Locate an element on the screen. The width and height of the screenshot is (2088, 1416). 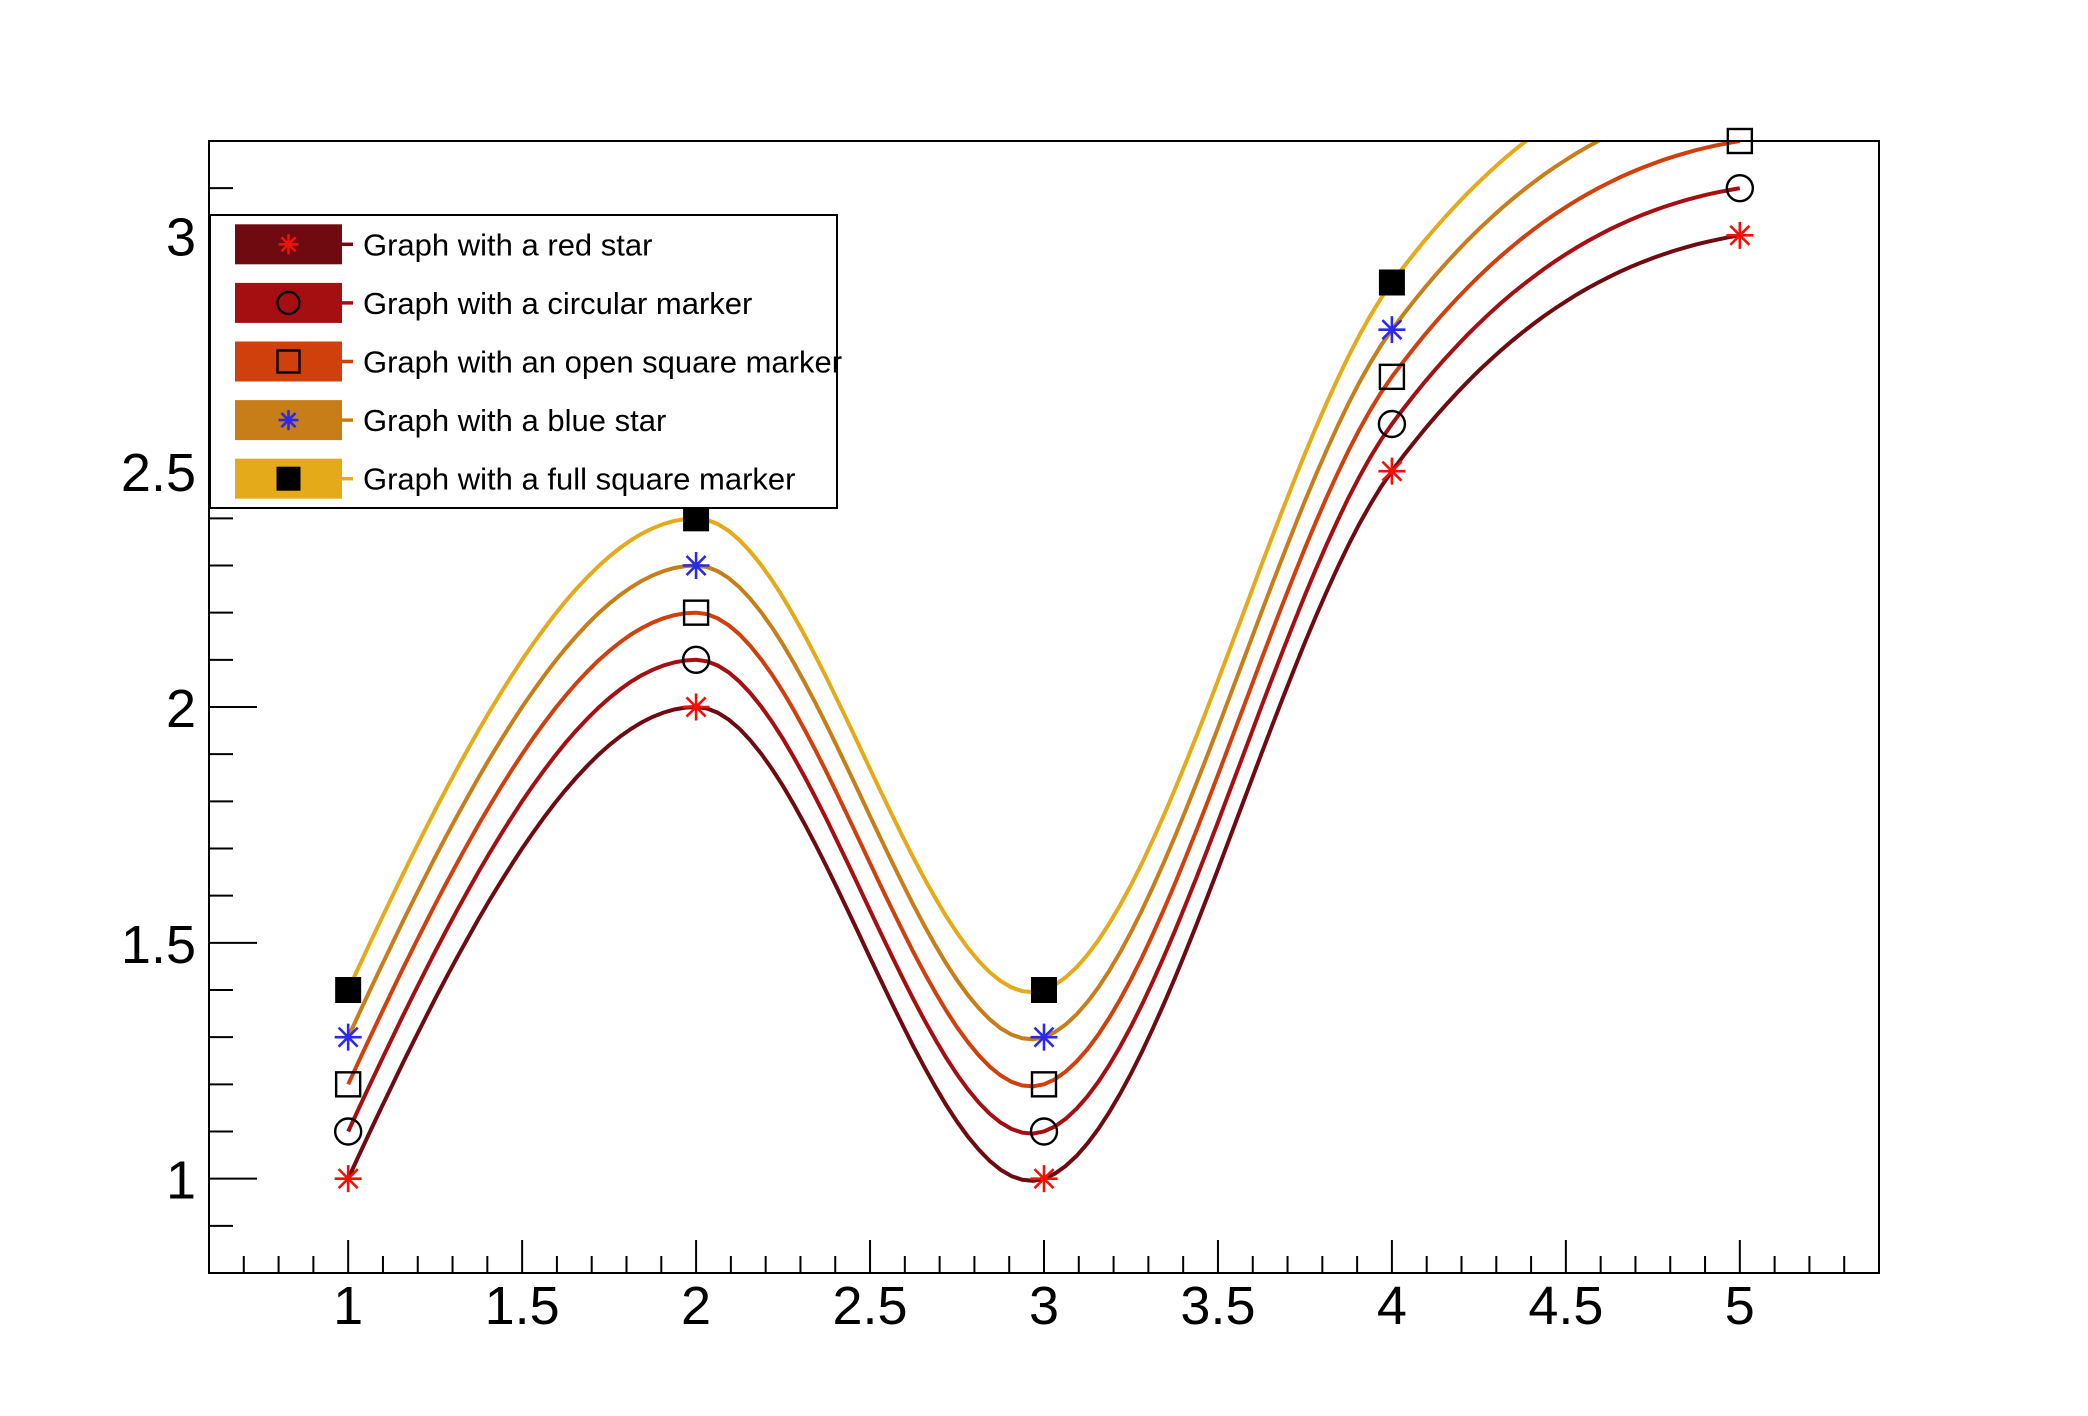
legend-entry: Graph with a red star is located at coordinates (443, 244).